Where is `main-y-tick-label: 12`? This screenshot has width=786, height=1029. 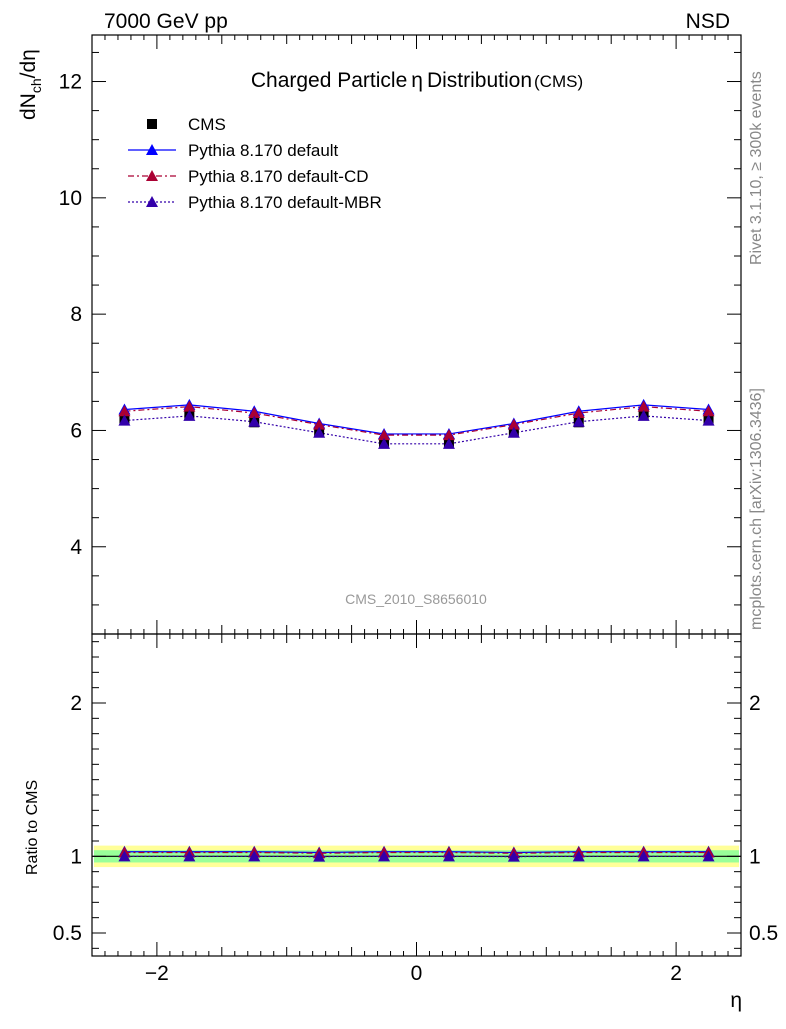
main-y-tick-label: 12 is located at coordinates (70, 82).